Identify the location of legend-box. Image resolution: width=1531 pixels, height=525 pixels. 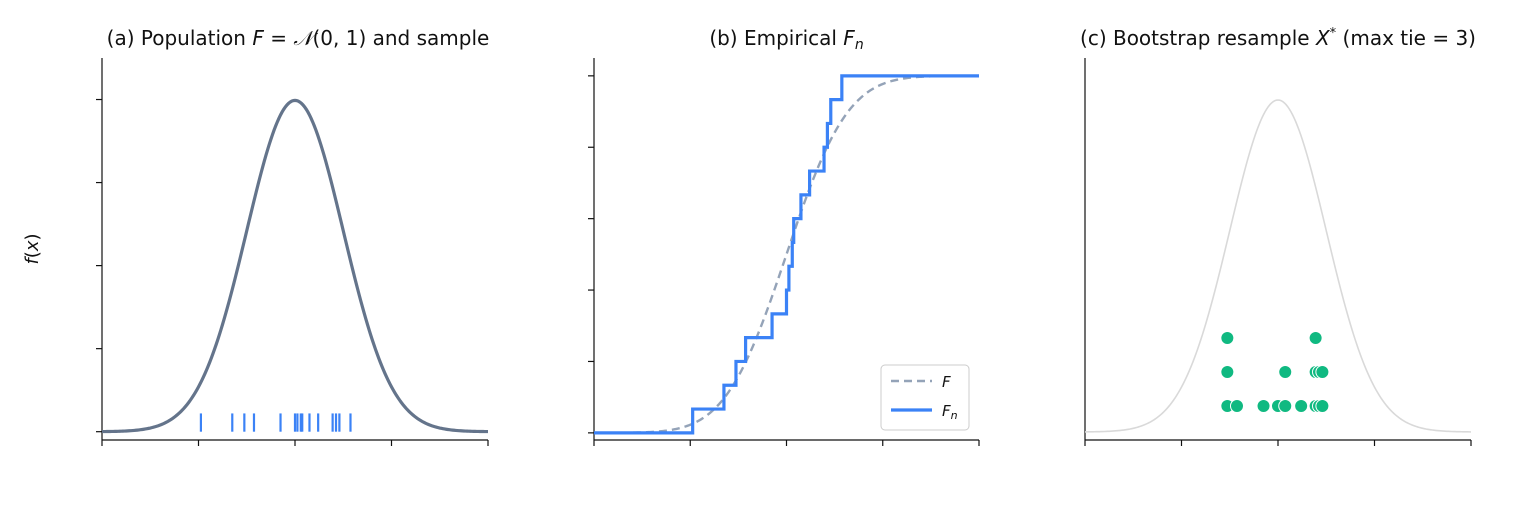
(925, 397).